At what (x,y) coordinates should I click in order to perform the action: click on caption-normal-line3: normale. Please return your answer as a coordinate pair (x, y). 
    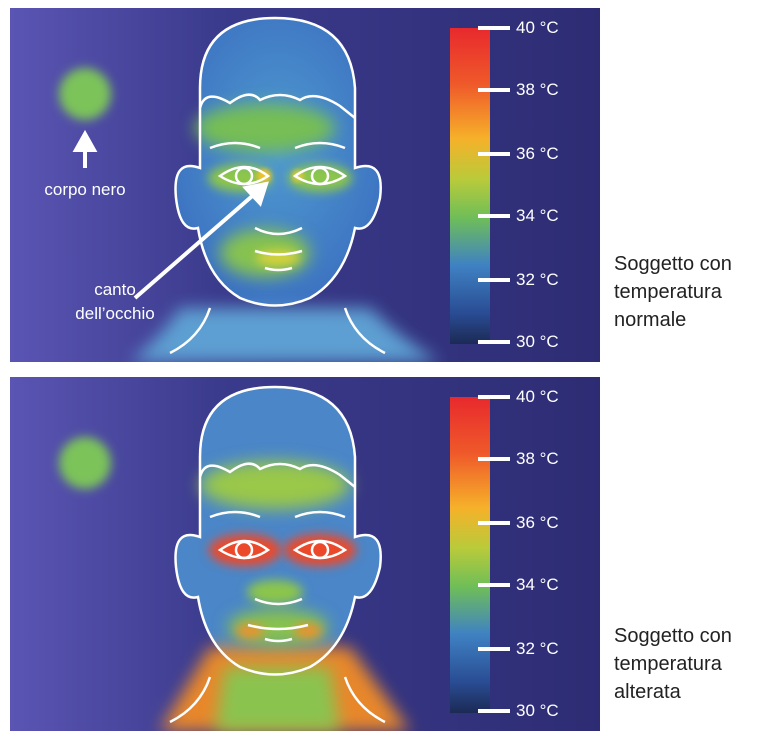
    Looking at the image, I should click on (650, 320).